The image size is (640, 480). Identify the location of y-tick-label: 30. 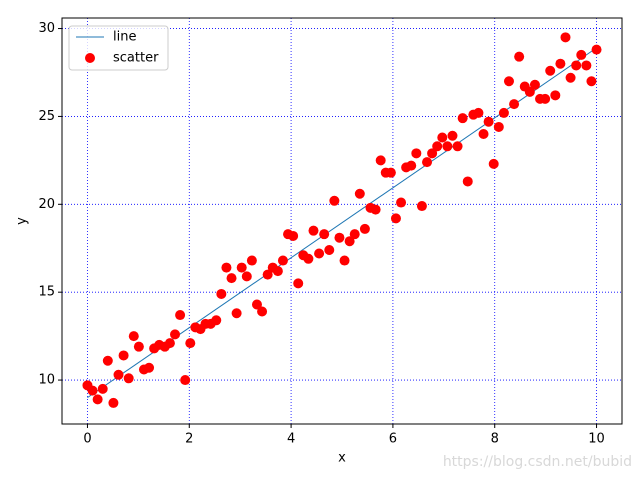
(46, 28).